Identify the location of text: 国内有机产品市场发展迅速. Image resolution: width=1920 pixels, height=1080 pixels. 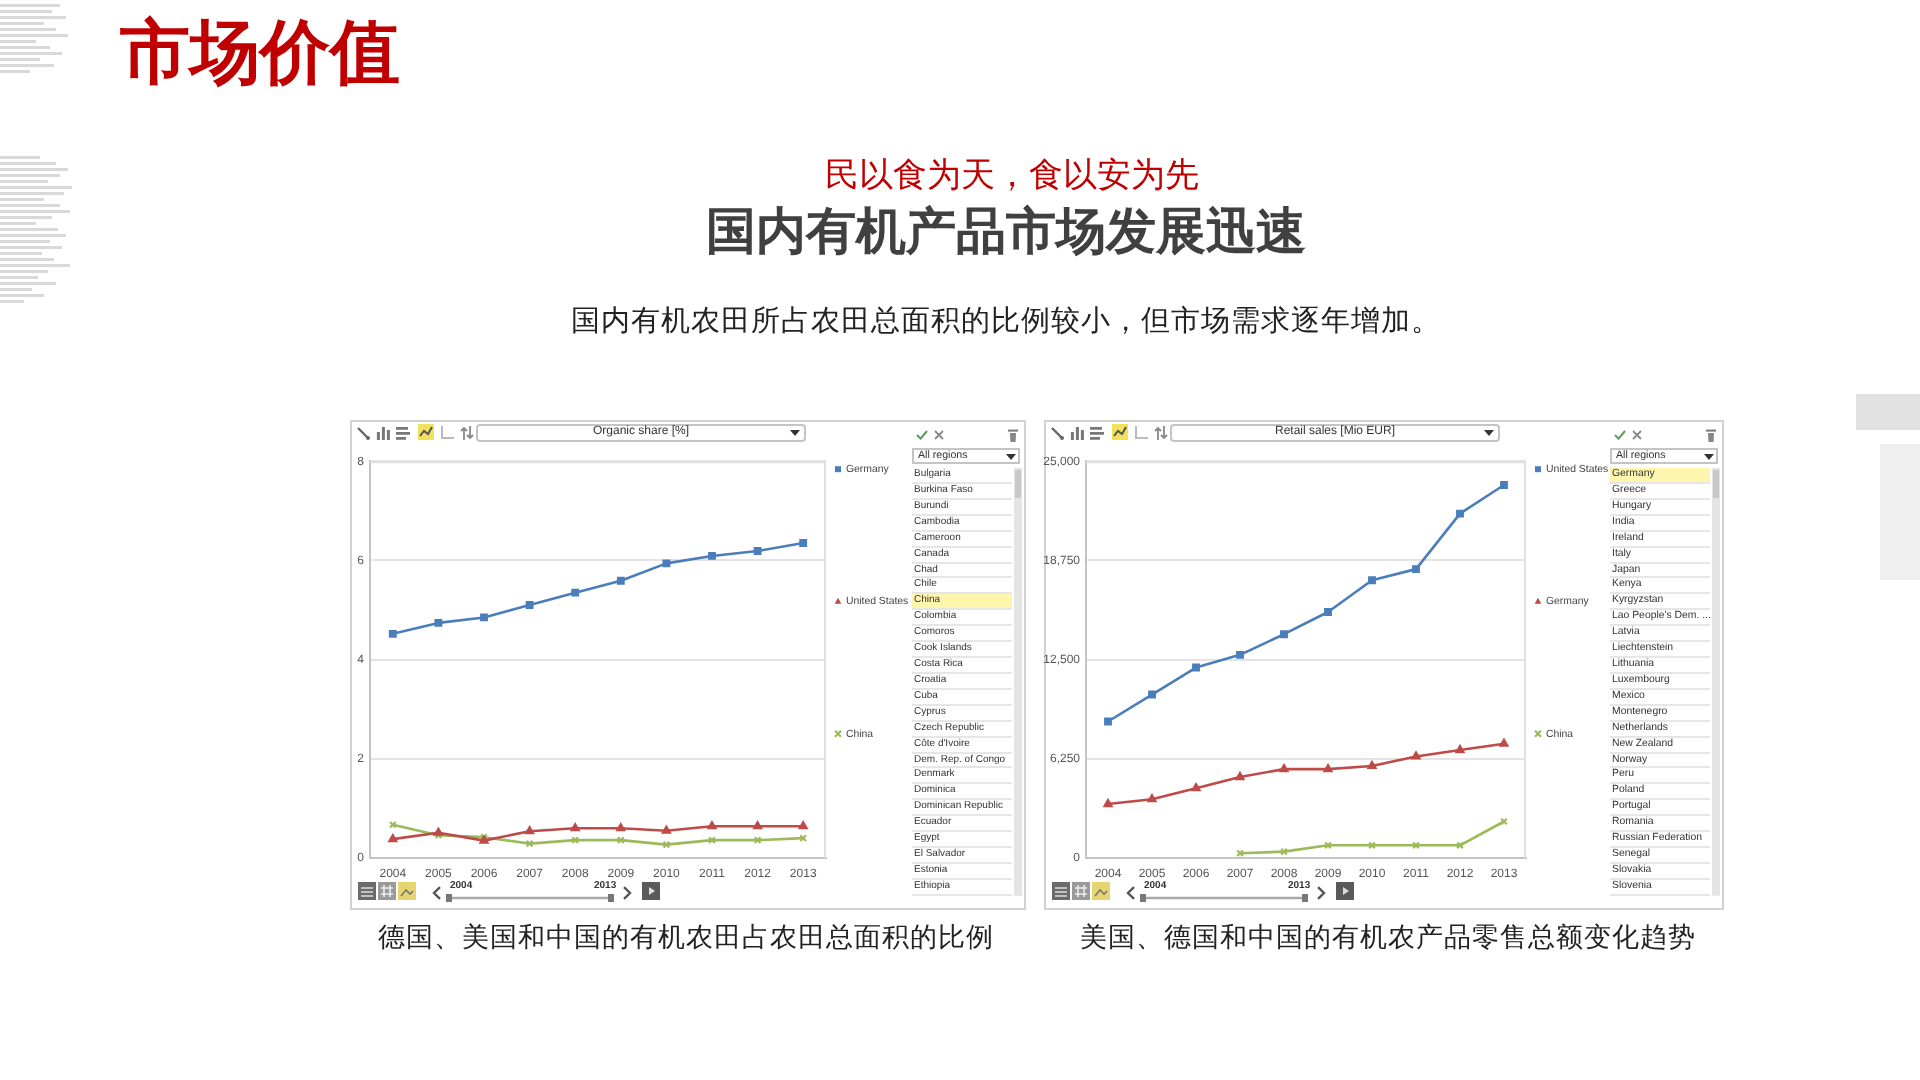
(1006, 231).